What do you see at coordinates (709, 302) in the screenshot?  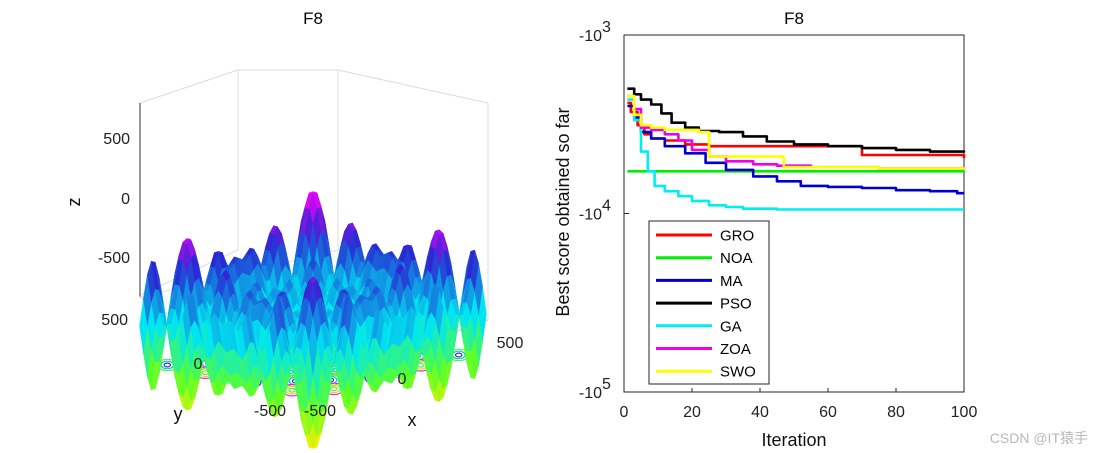 I see `legend: GRO NOA MA PSO GA ZOA SWO` at bounding box center [709, 302].